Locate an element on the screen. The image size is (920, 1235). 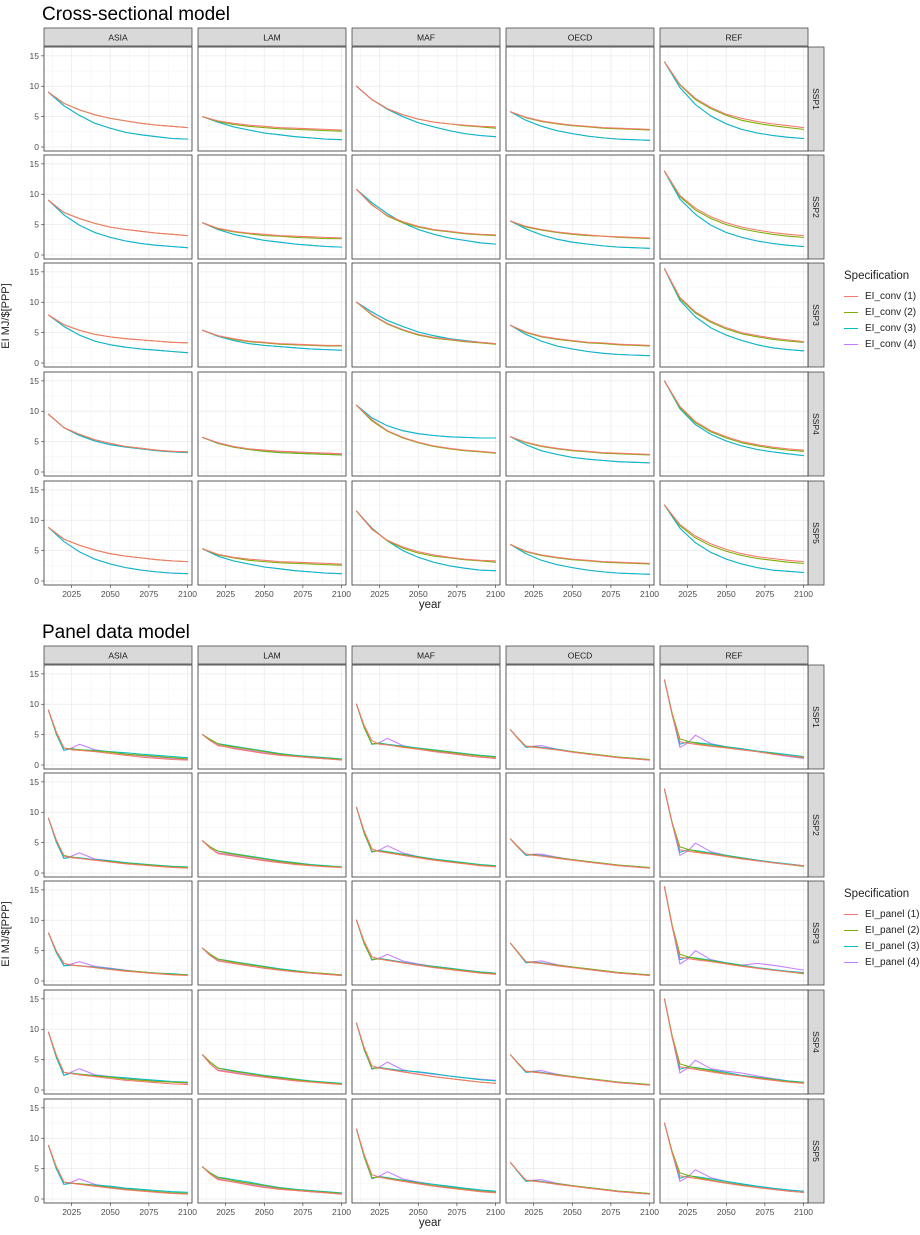
legend-label: EI_conv (4) is located at coordinates (891, 344).